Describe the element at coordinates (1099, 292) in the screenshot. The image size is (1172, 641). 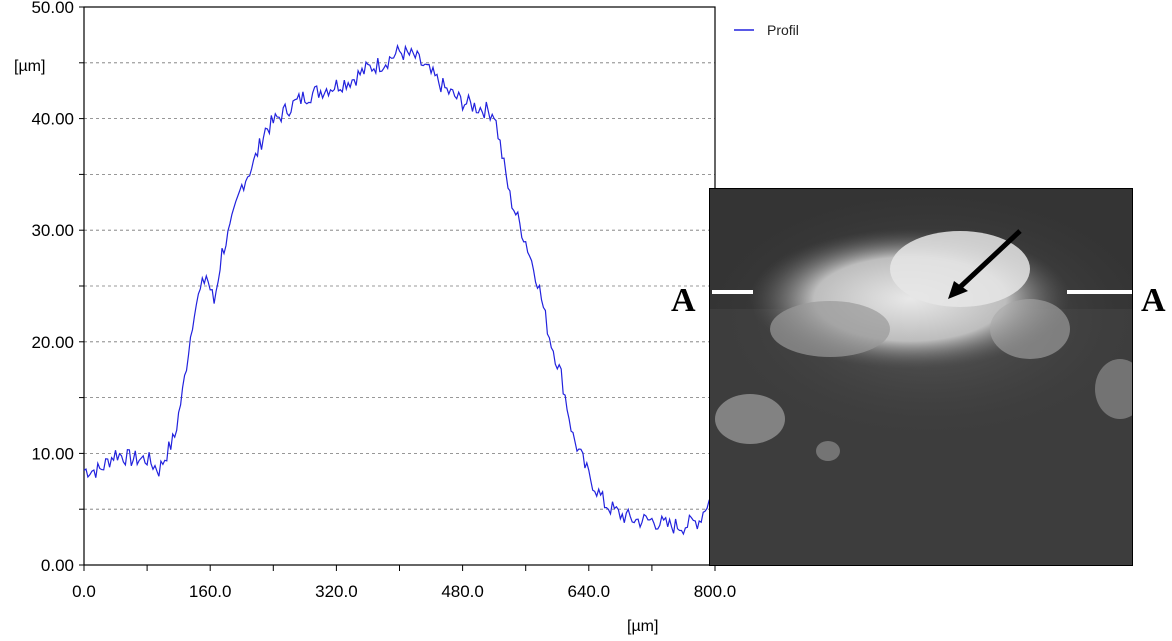
I see `section-line-right` at that location.